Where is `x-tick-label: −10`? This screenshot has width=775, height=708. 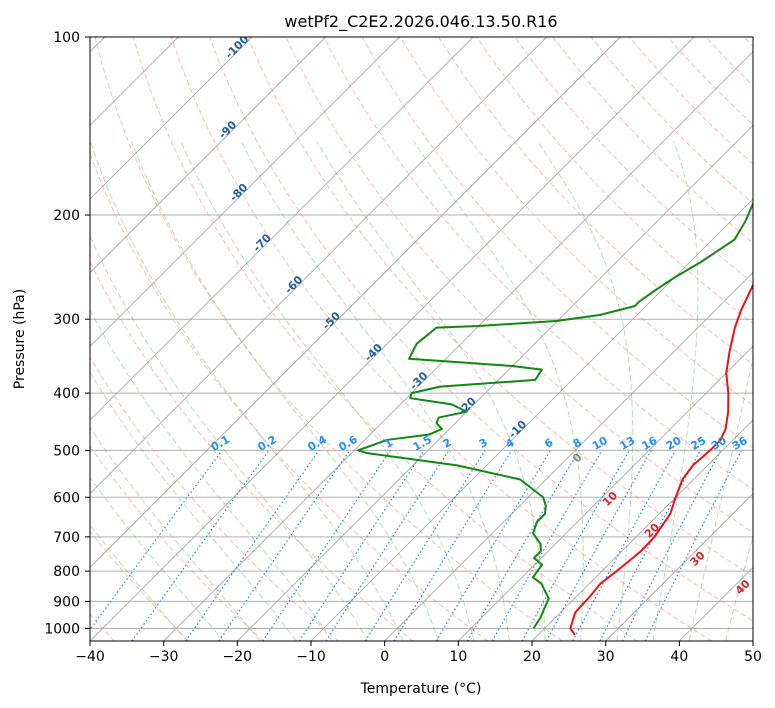
x-tick-label: −10 is located at coordinates (311, 657).